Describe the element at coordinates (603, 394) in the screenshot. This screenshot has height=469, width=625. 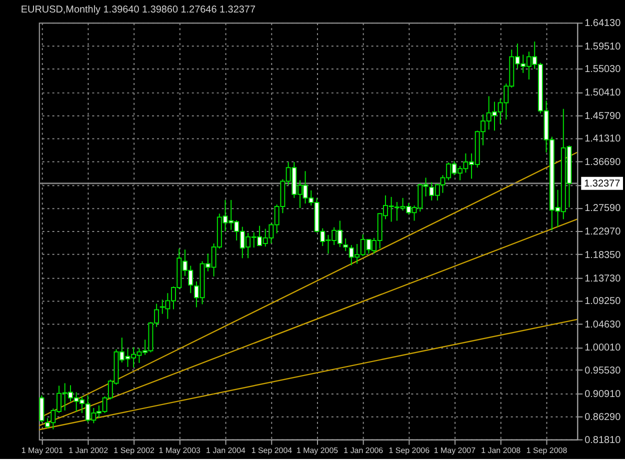
I see `y-tick-label: 0.90910` at that location.